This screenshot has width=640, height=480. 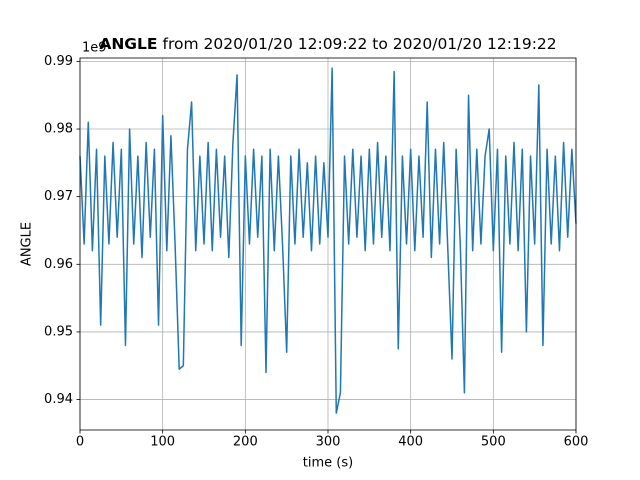 I want to click on x-tick-label: 200, so click(x=245, y=442).